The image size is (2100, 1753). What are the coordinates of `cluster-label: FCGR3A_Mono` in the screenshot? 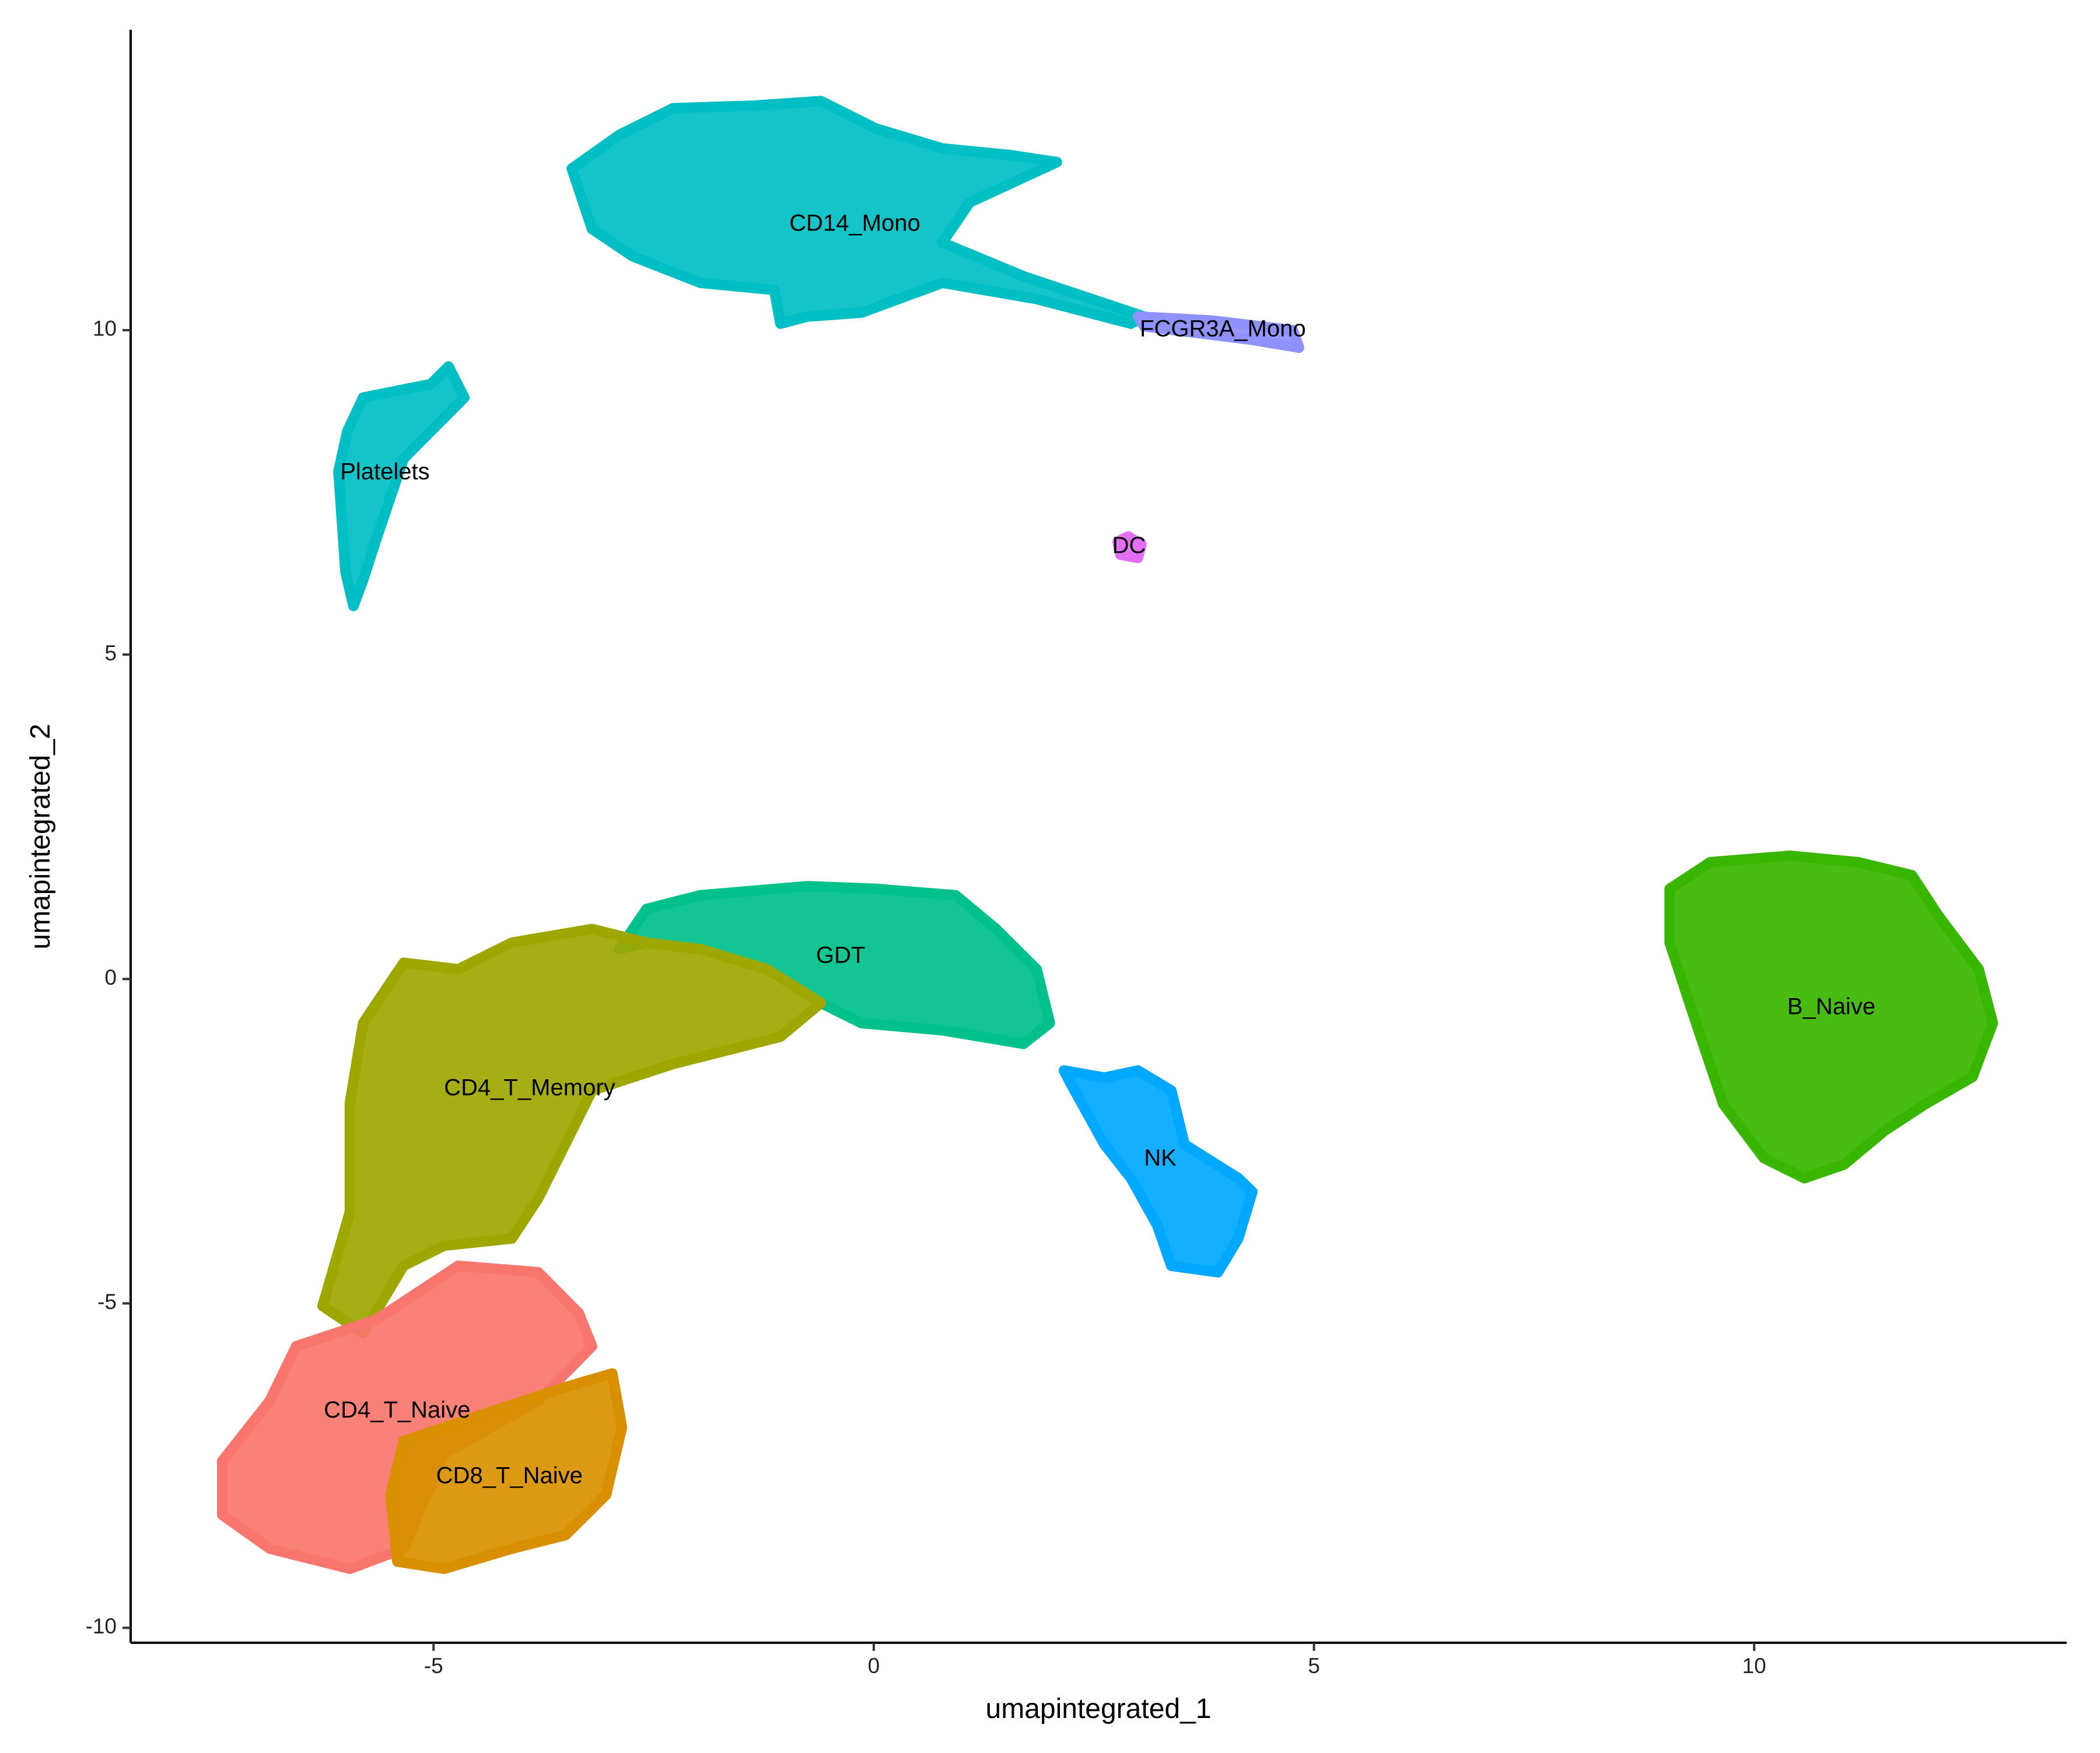 It's located at (1223, 329).